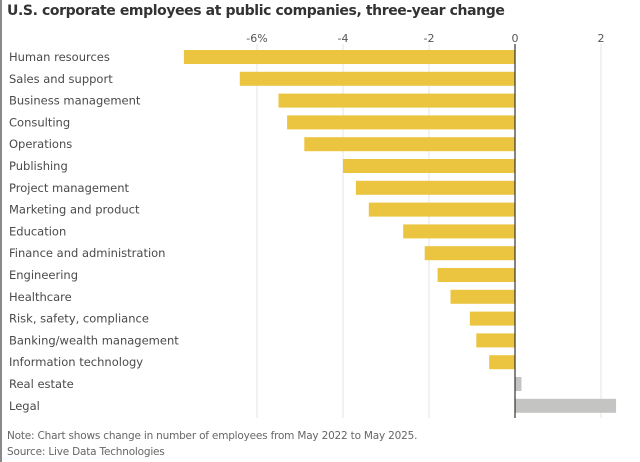  I want to click on chart-source: Source: Live Data Technologies, so click(86, 452).